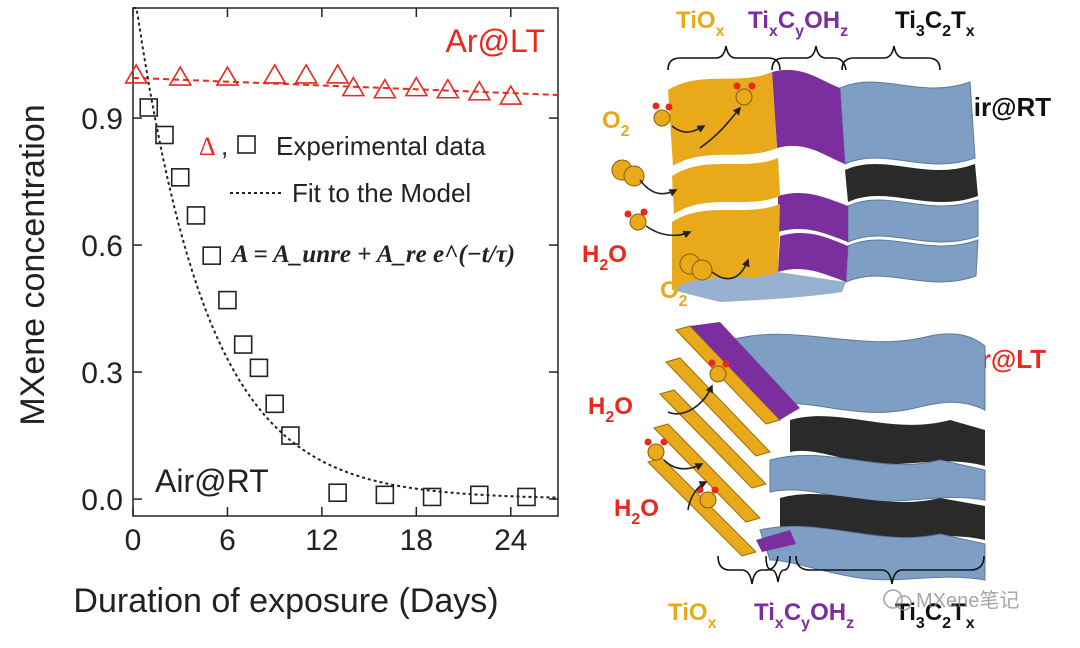 The width and height of the screenshot is (1080, 648). What do you see at coordinates (33, 264) in the screenshot?
I see `y-axis-label: MXene concentration` at bounding box center [33, 264].